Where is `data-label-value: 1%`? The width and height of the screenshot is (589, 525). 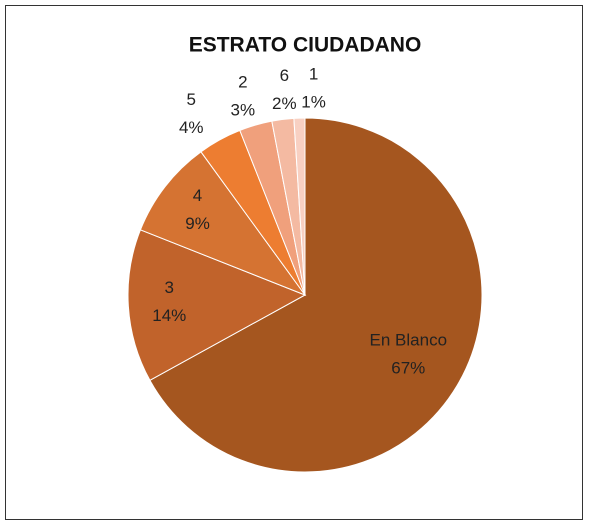
data-label-value: 1% is located at coordinates (313, 102).